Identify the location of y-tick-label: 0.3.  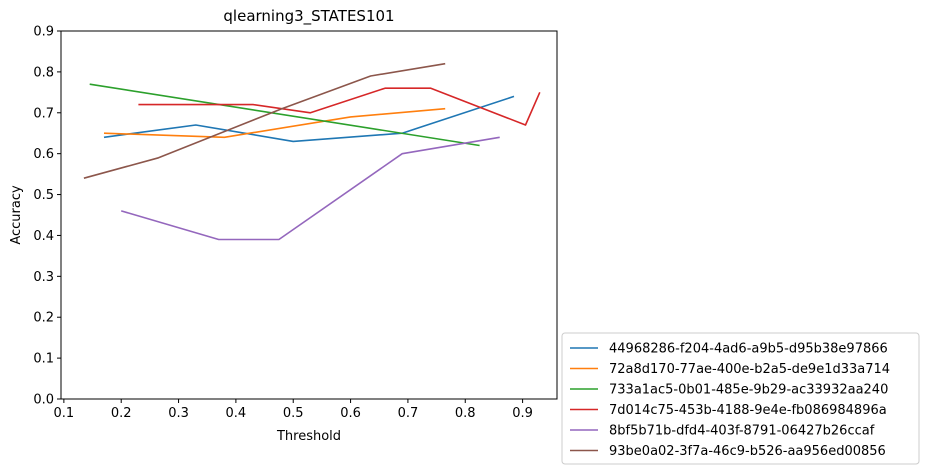
(43, 277).